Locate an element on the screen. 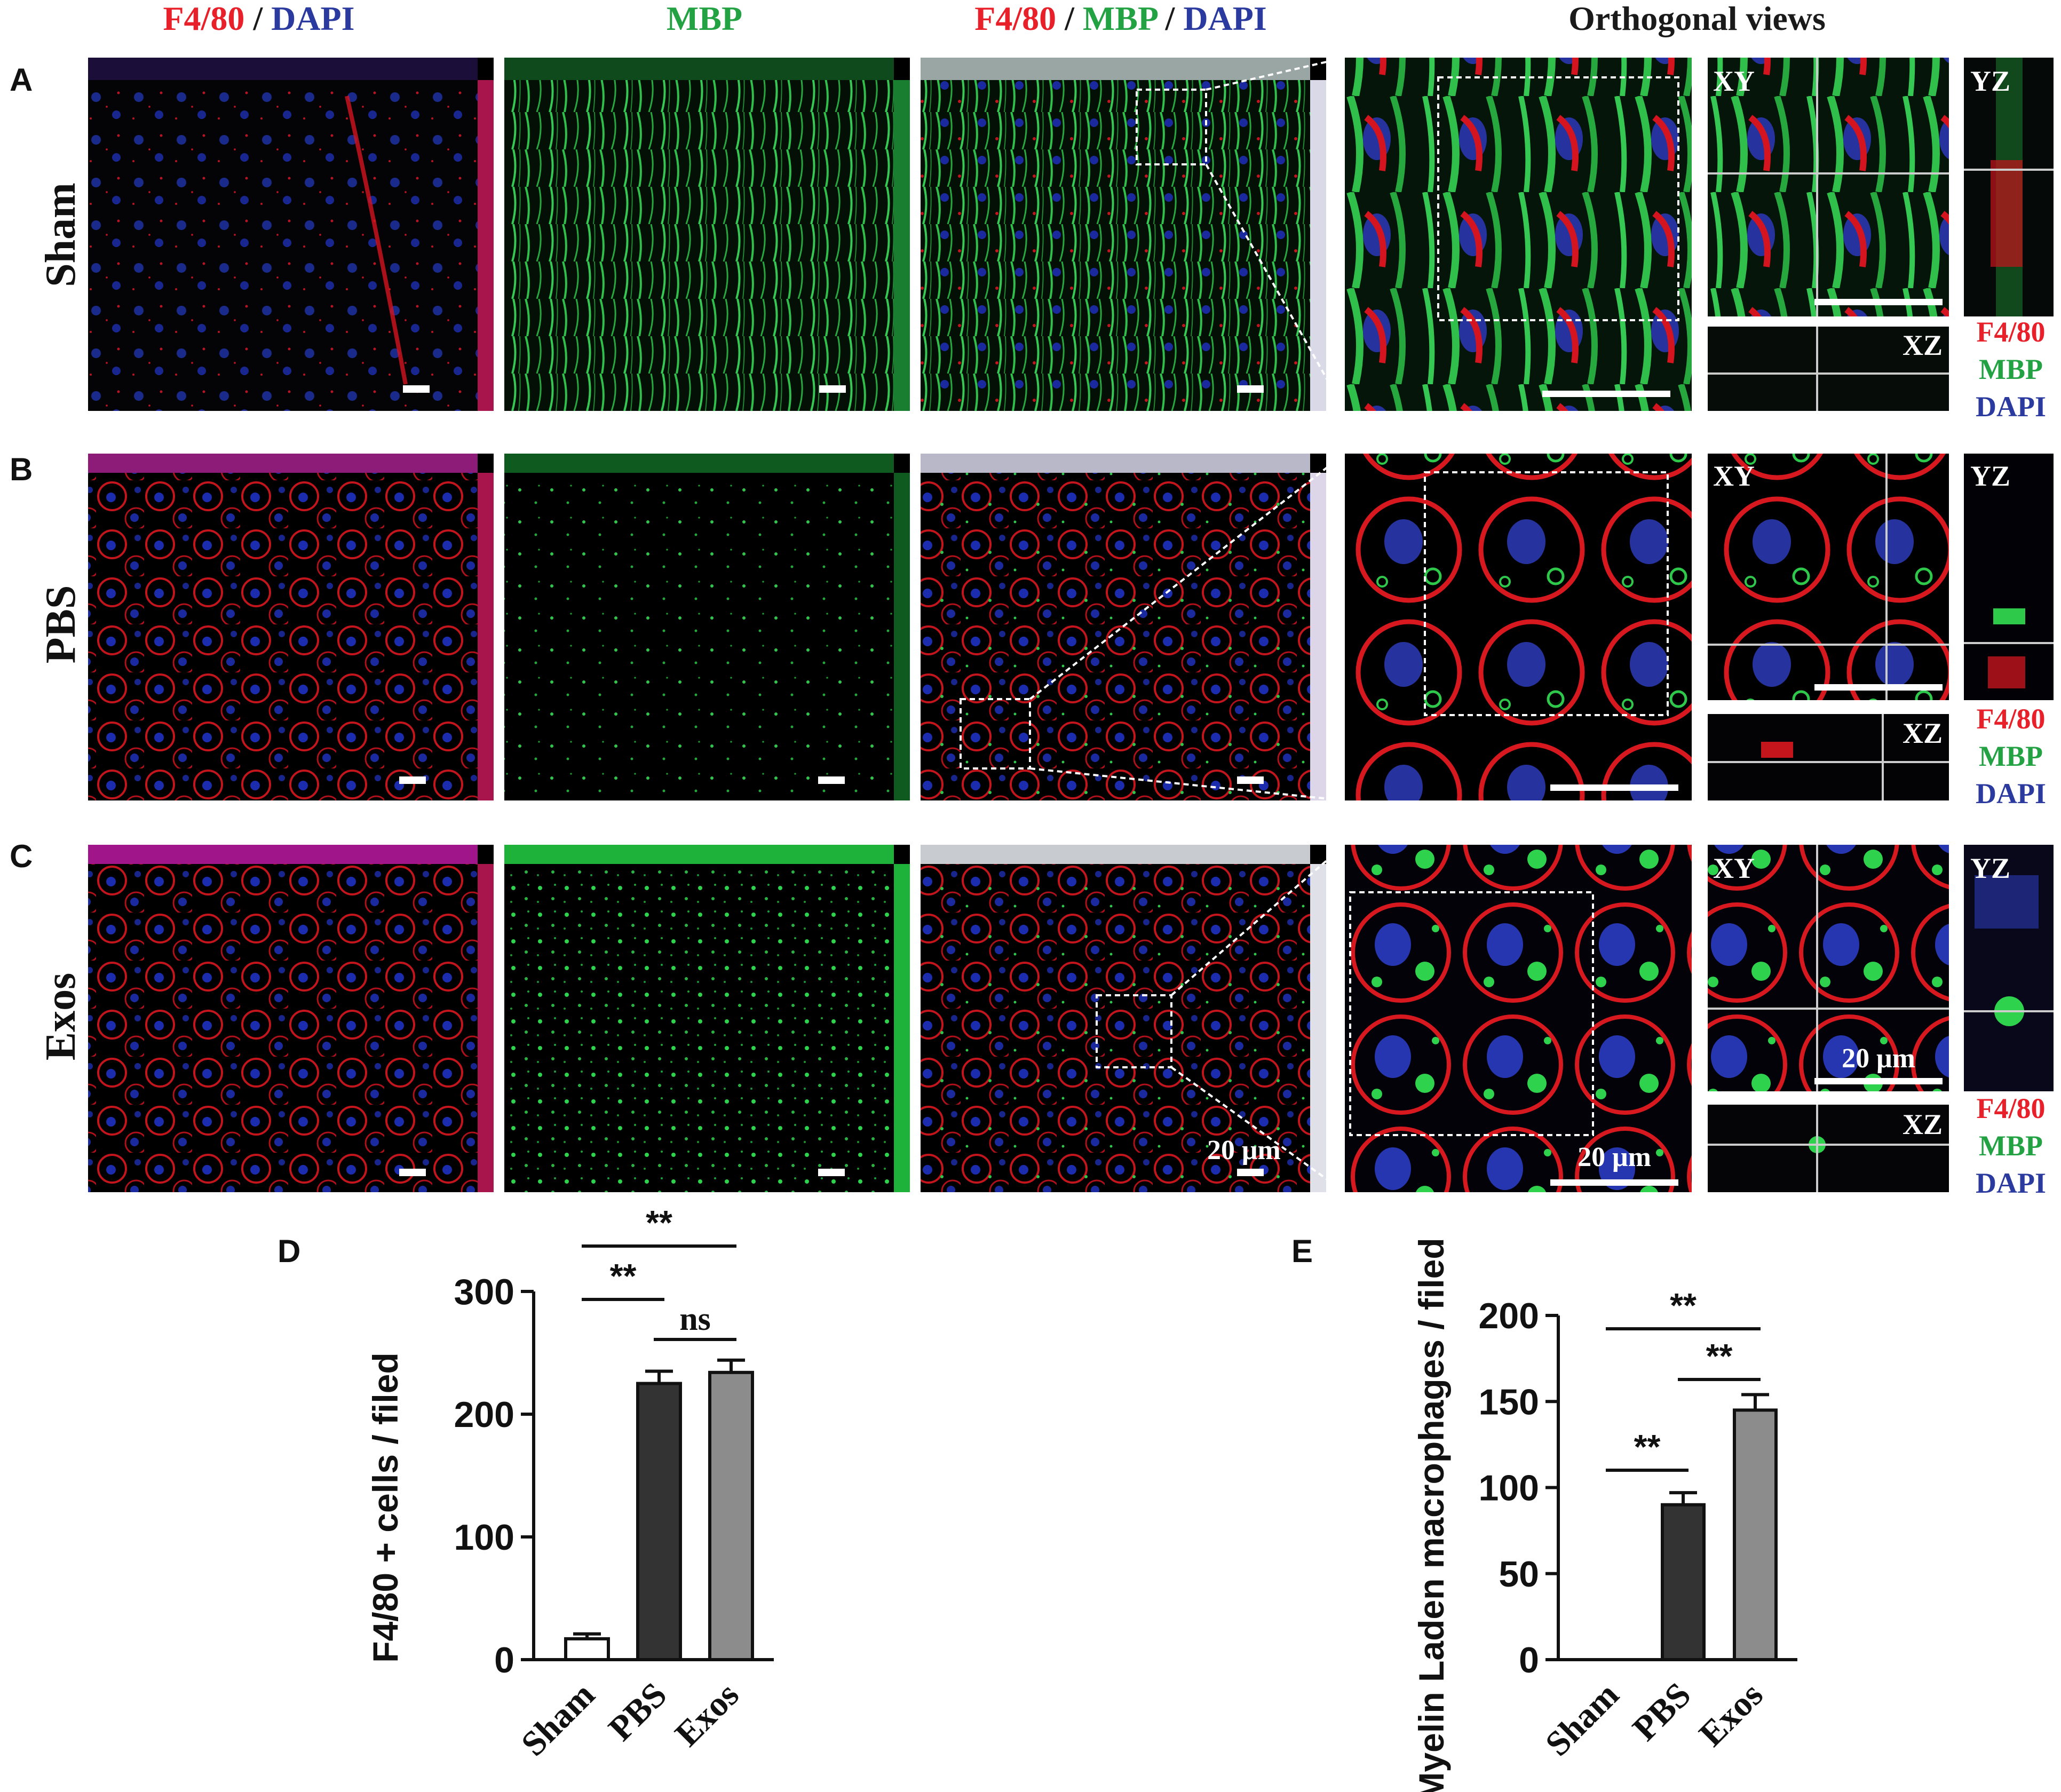 The image size is (2061, 1792). panel-letter: E is located at coordinates (1302, 1251).